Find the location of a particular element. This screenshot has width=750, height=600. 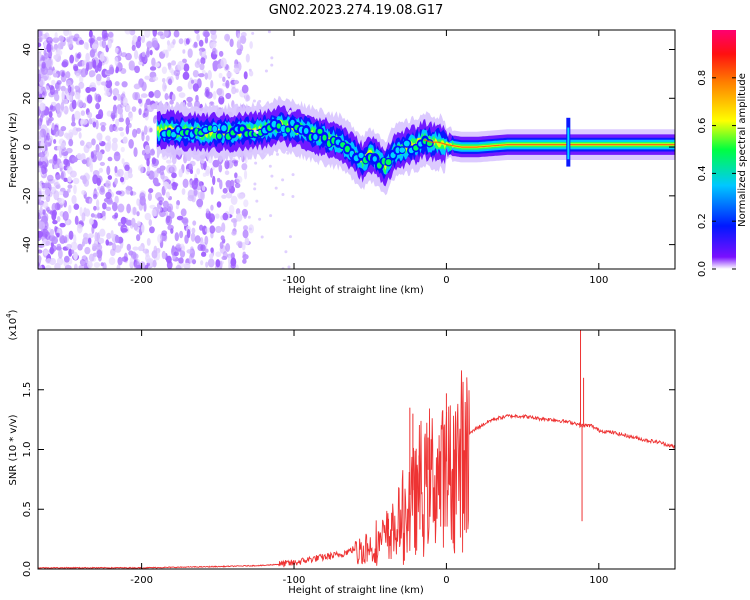

snr-scale-exp: 4 is located at coordinates (9, 315).